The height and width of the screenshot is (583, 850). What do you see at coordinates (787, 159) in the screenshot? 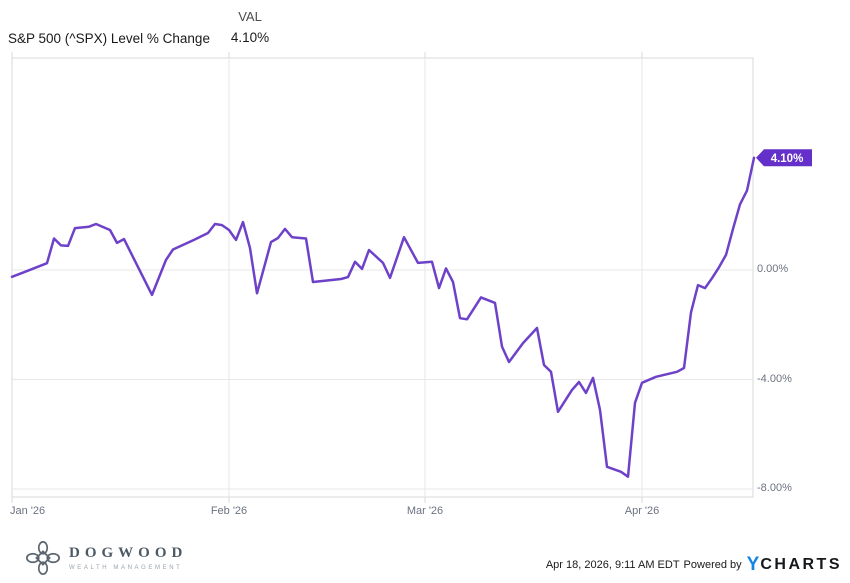
I see `end-value-tag-label: 4.10%` at bounding box center [787, 159].